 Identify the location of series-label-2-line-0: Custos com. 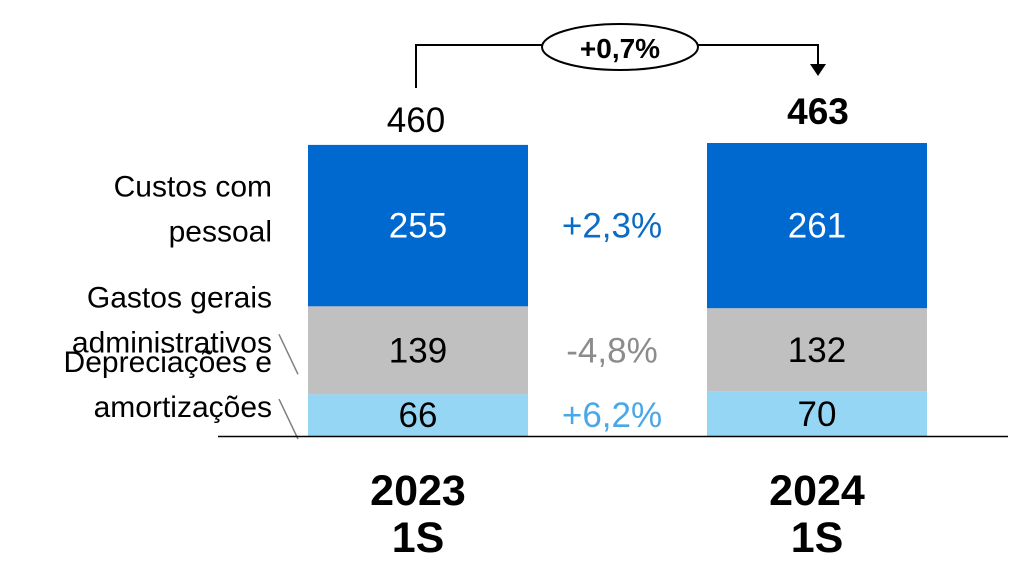
(193, 187).